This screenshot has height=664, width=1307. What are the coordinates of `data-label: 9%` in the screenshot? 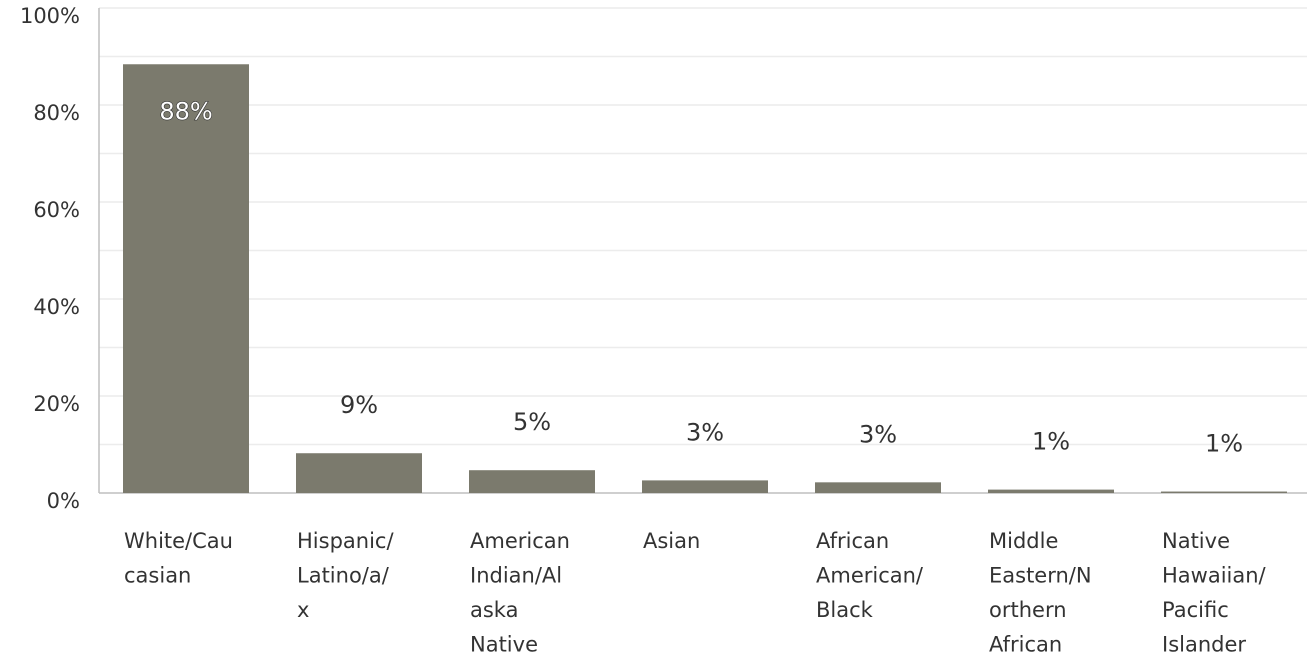 It's located at (359, 405).